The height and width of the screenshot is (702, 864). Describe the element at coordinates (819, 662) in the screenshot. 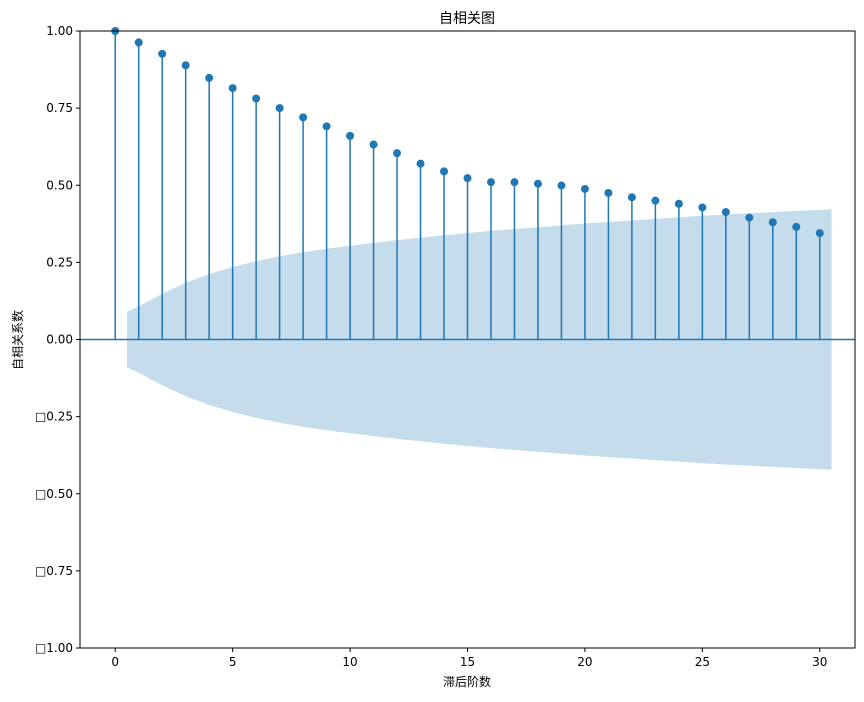

I see `x-tick-label: 30` at that location.